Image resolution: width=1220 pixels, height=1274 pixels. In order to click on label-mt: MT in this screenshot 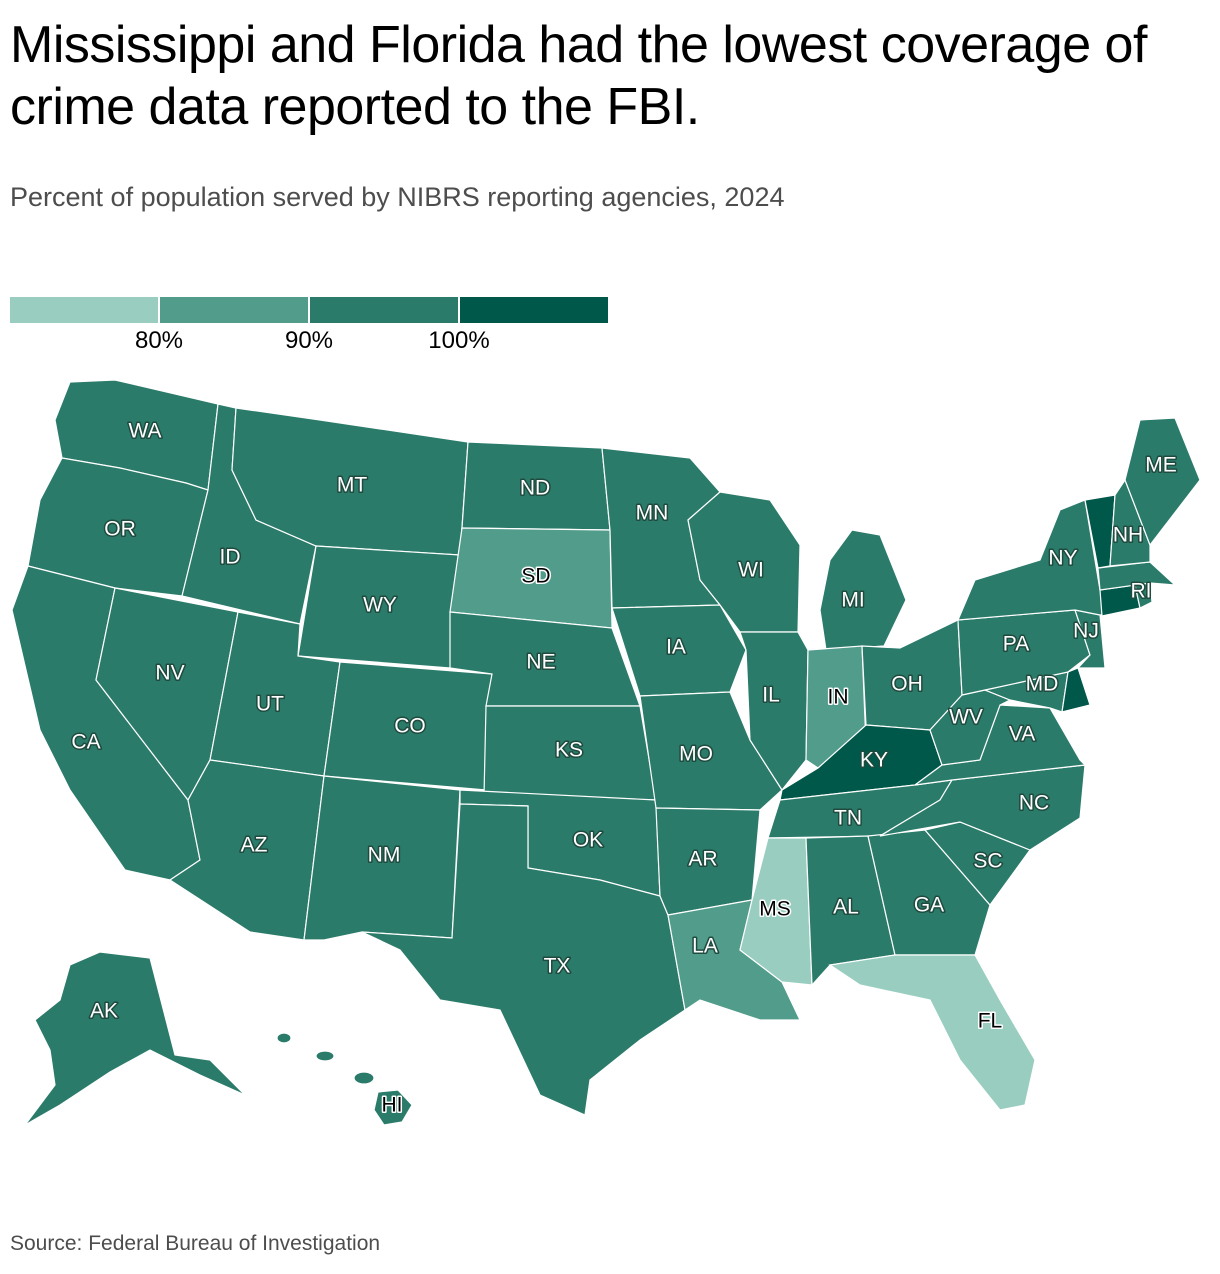, I will do `click(352, 485)`.